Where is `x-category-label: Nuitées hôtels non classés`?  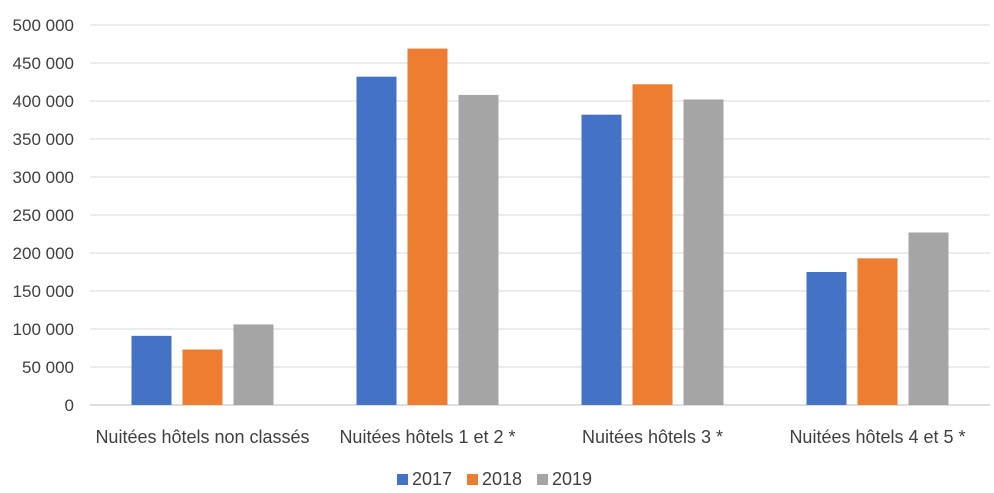
x-category-label: Nuitées hôtels non classés is located at coordinates (202, 437).